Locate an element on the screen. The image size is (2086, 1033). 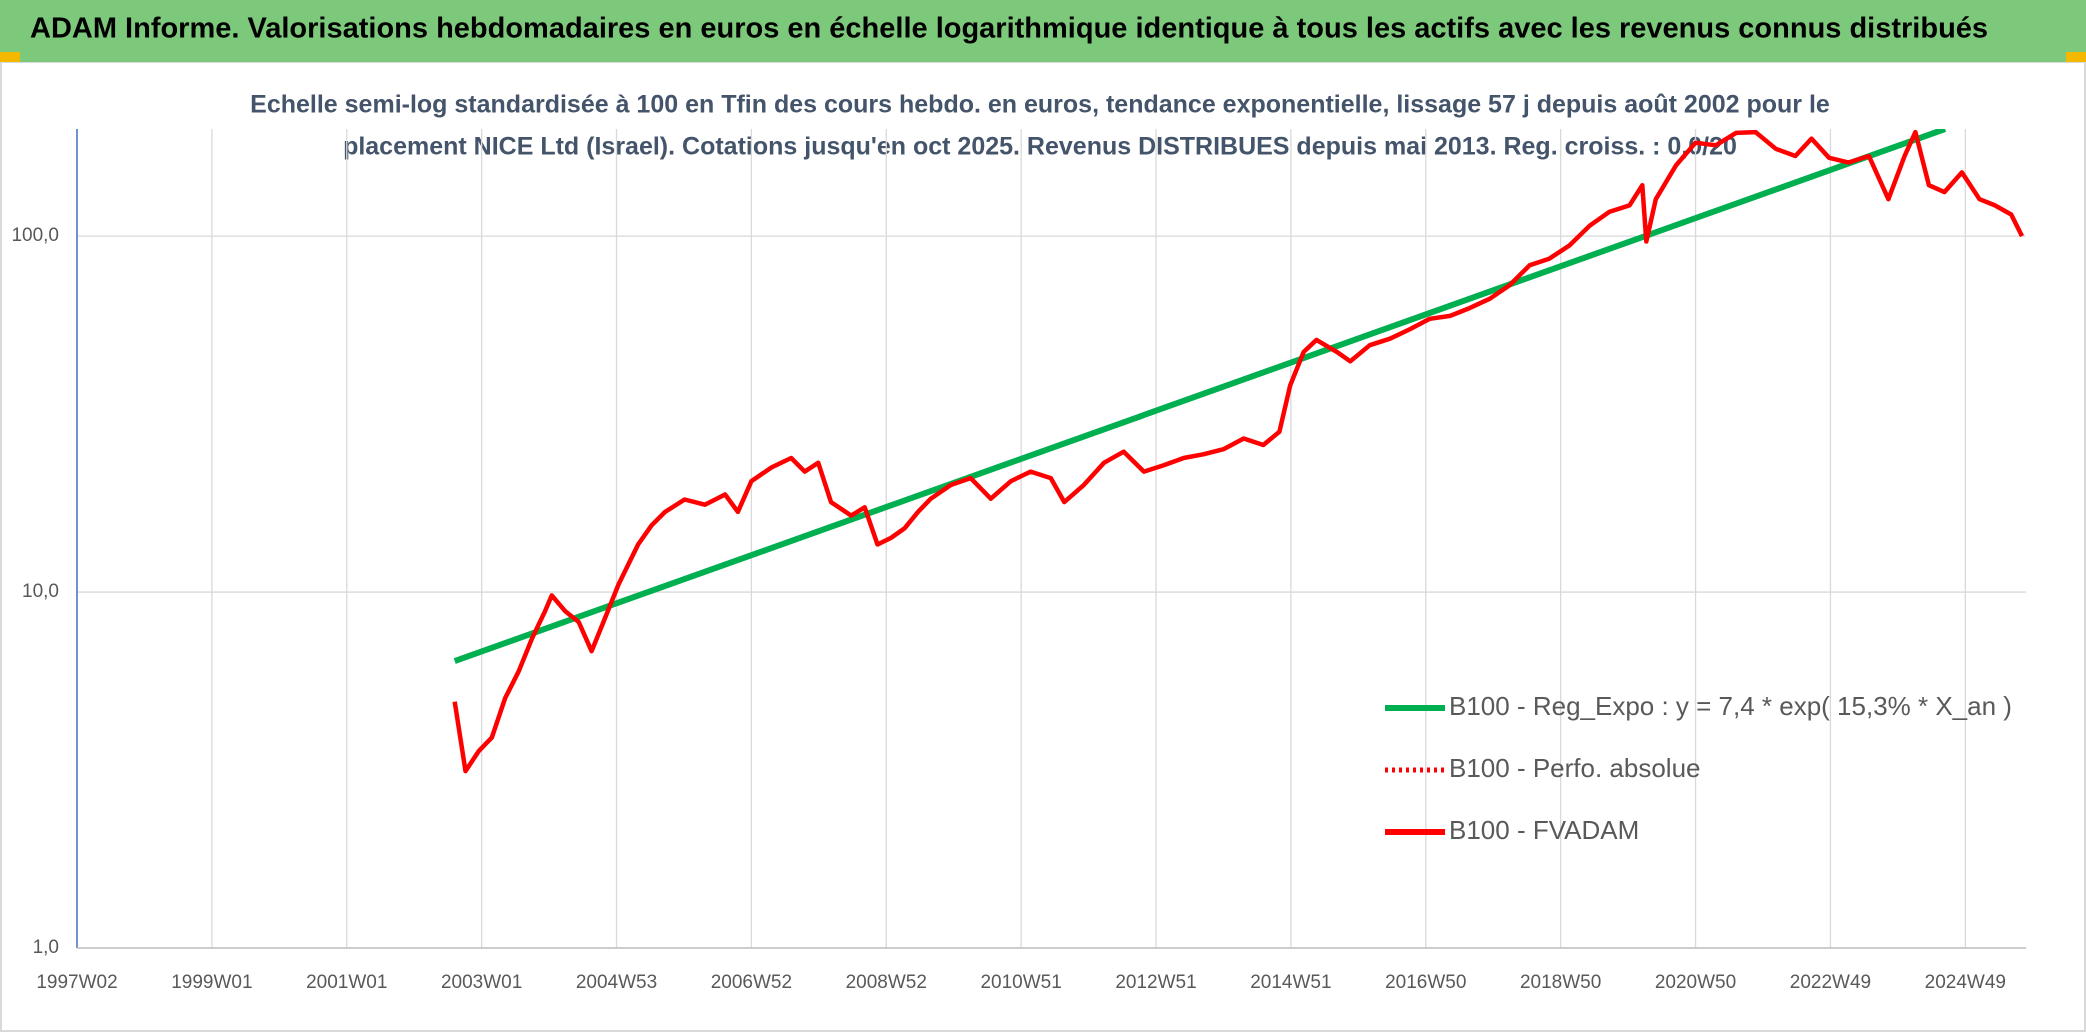
x-tick-label: 1999W01 is located at coordinates (211, 982).